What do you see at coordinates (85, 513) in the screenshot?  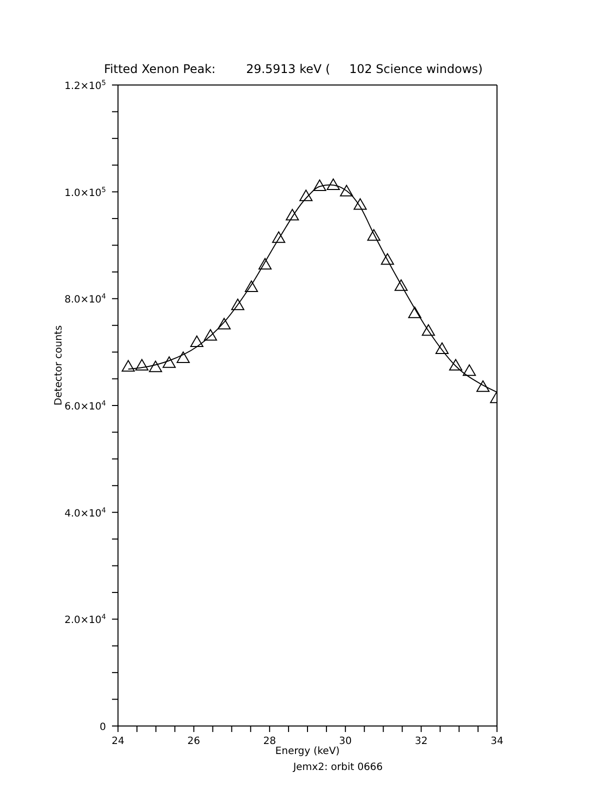 I see `y-tick-label: 4.0×10$^{4}$` at bounding box center [85, 513].